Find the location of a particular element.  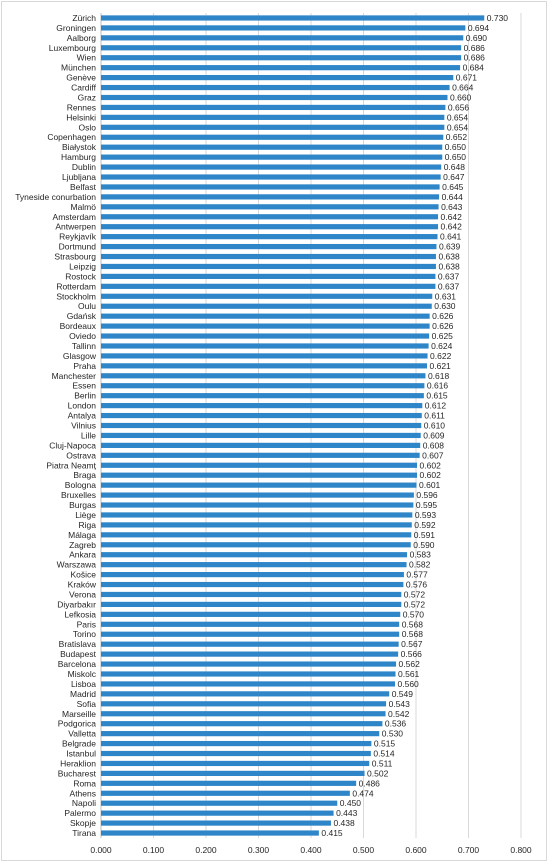

value-label: 0.643 is located at coordinates (452, 207).